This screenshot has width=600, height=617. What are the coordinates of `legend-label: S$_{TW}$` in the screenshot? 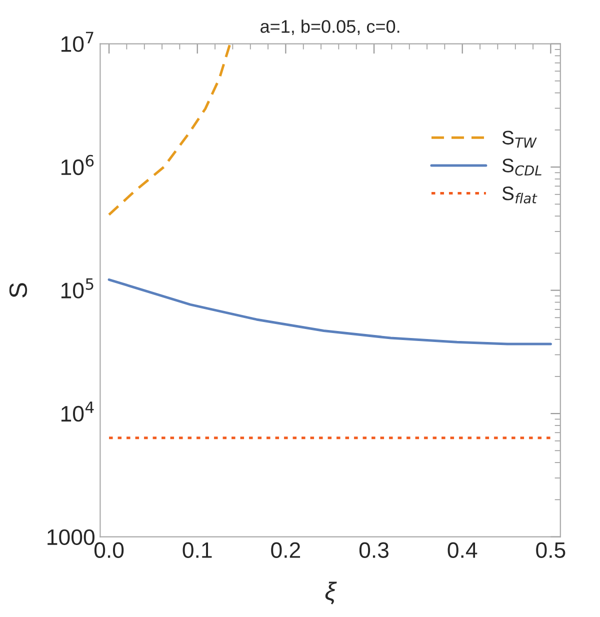 It's located at (519, 139).